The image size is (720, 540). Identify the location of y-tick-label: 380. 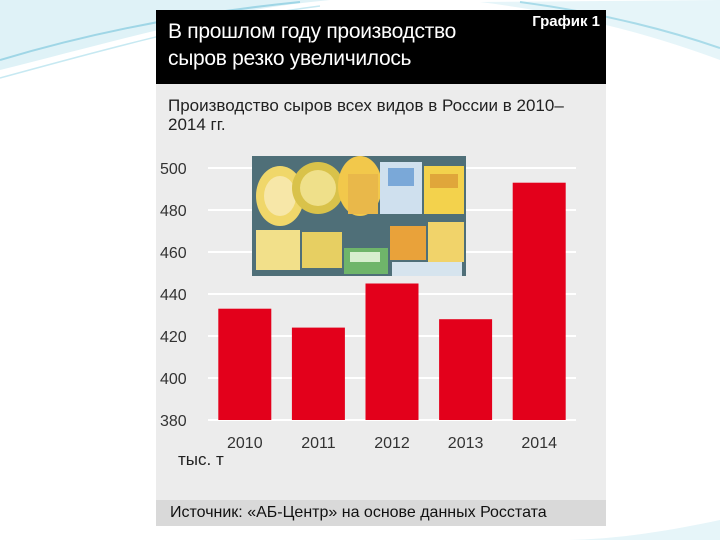
(173, 421).